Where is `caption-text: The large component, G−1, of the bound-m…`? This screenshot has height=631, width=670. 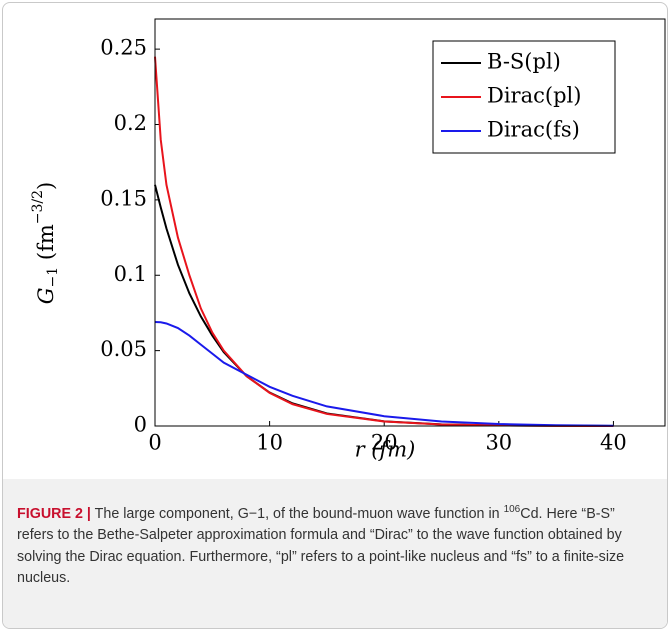
caption-text: The large component, G−1, of the bound-m… is located at coordinates (297, 513).